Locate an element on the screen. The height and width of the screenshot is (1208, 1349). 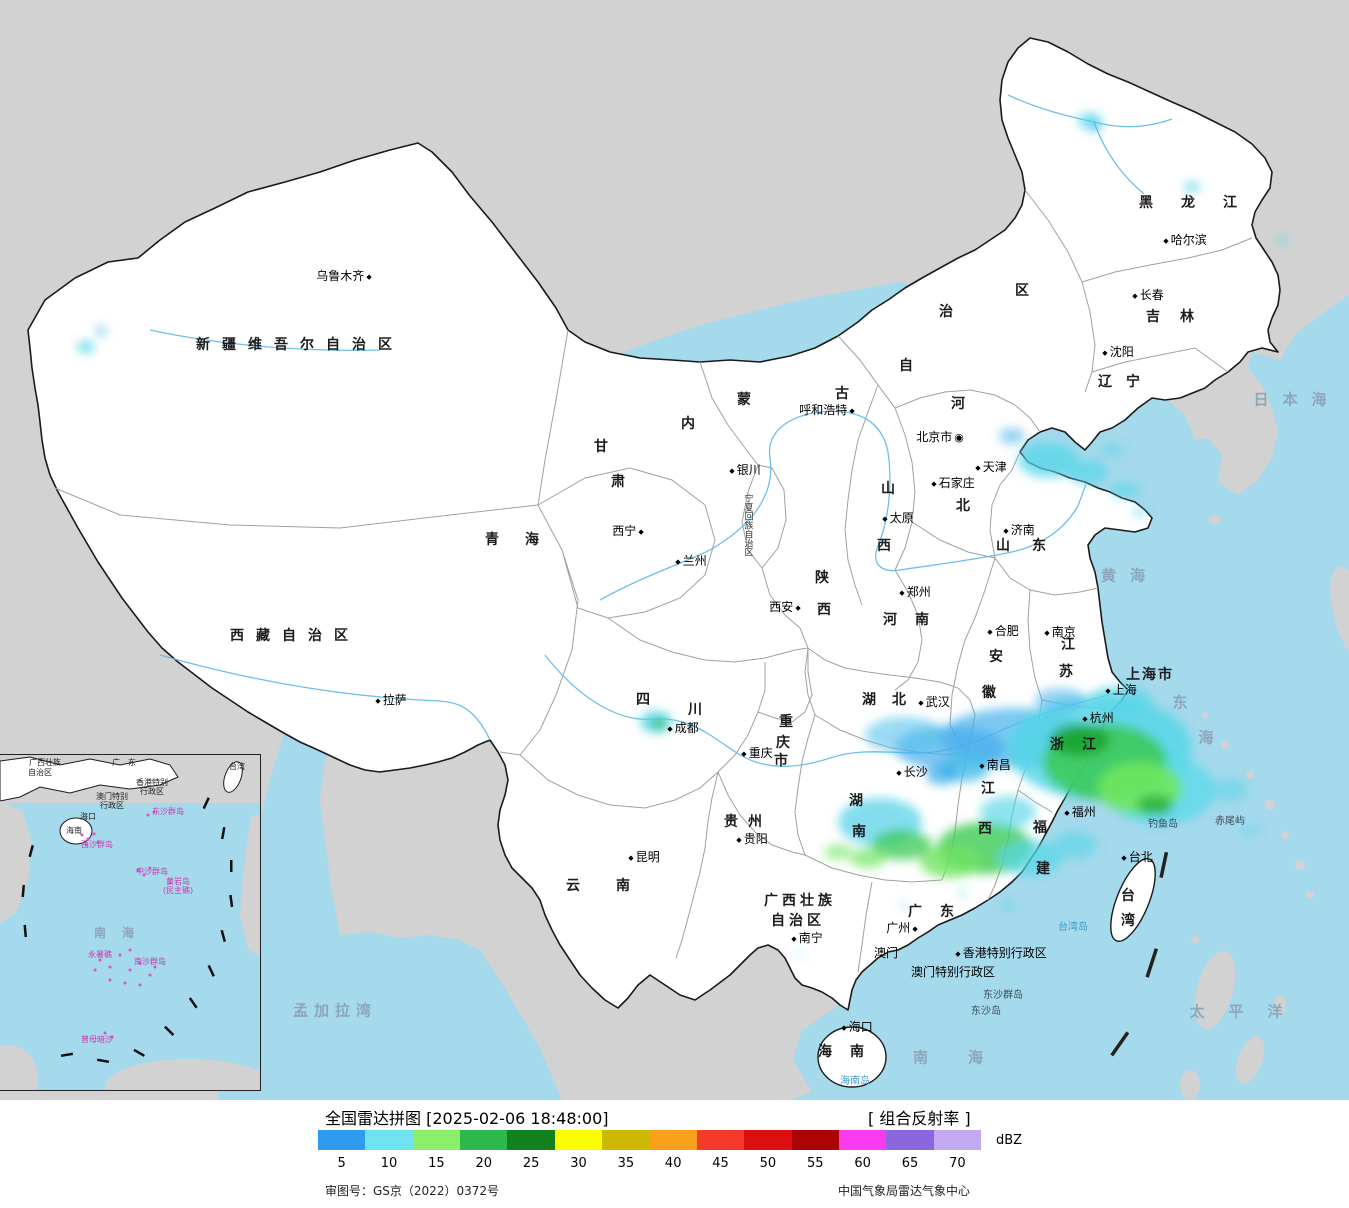
colorbar-tick: 35 is located at coordinates (626, 1163).